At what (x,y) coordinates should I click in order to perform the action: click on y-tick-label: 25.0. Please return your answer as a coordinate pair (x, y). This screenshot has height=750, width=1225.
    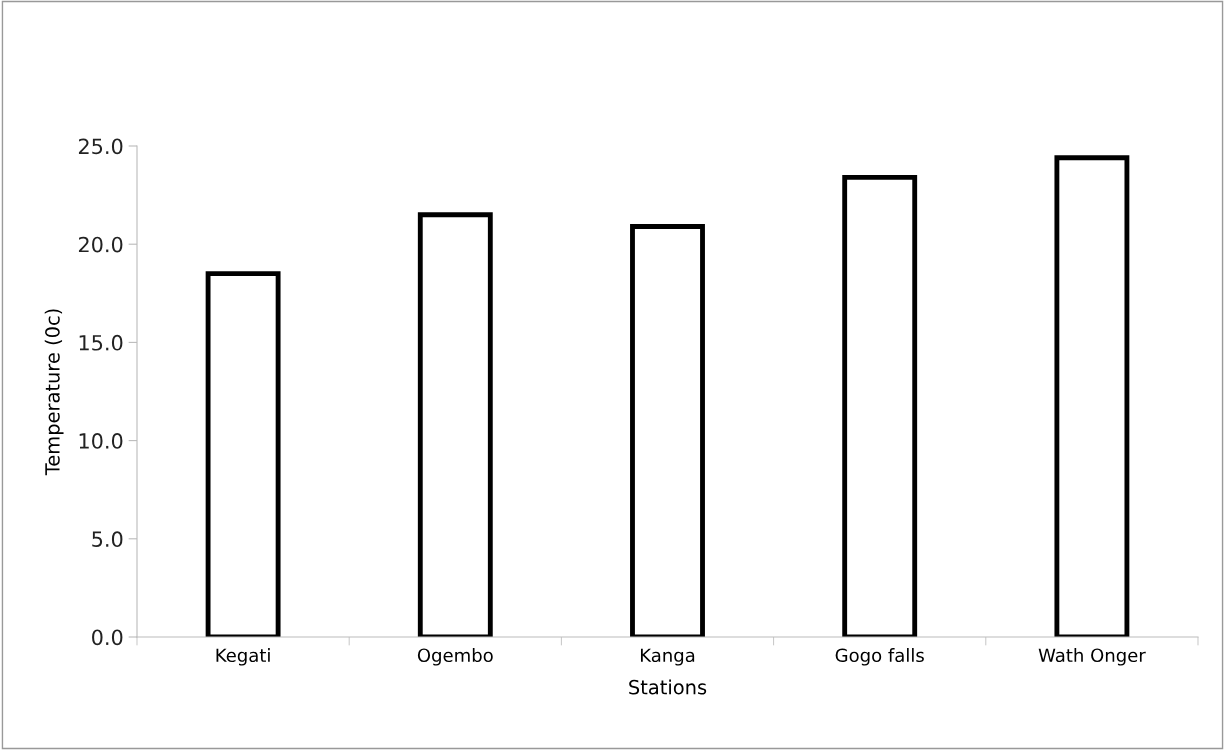
    Looking at the image, I should click on (100, 146).